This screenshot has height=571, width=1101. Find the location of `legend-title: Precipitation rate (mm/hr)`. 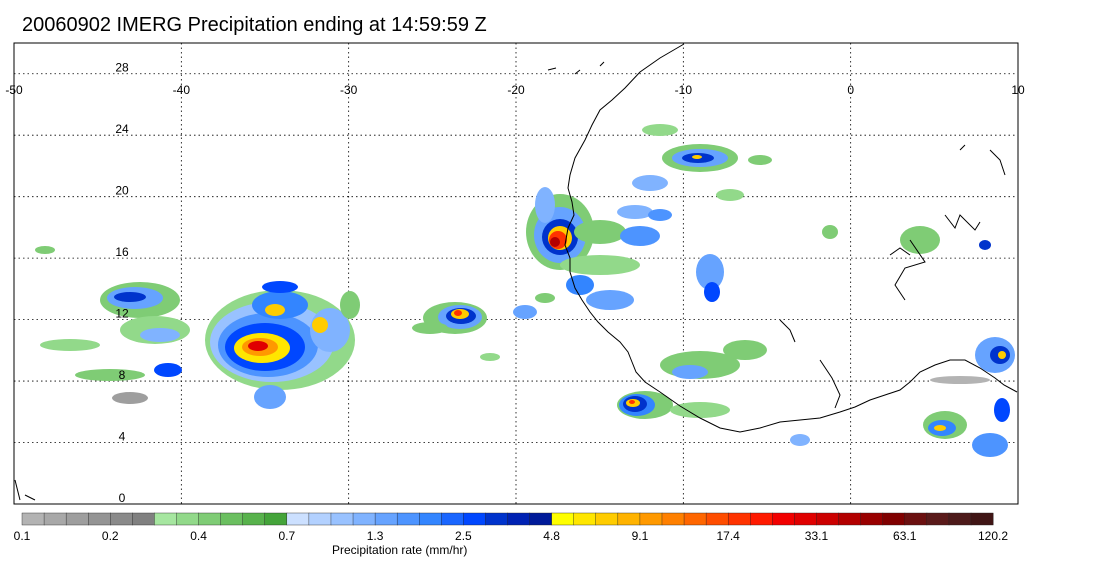

legend-title: Precipitation rate (mm/hr) is located at coordinates (400, 550).